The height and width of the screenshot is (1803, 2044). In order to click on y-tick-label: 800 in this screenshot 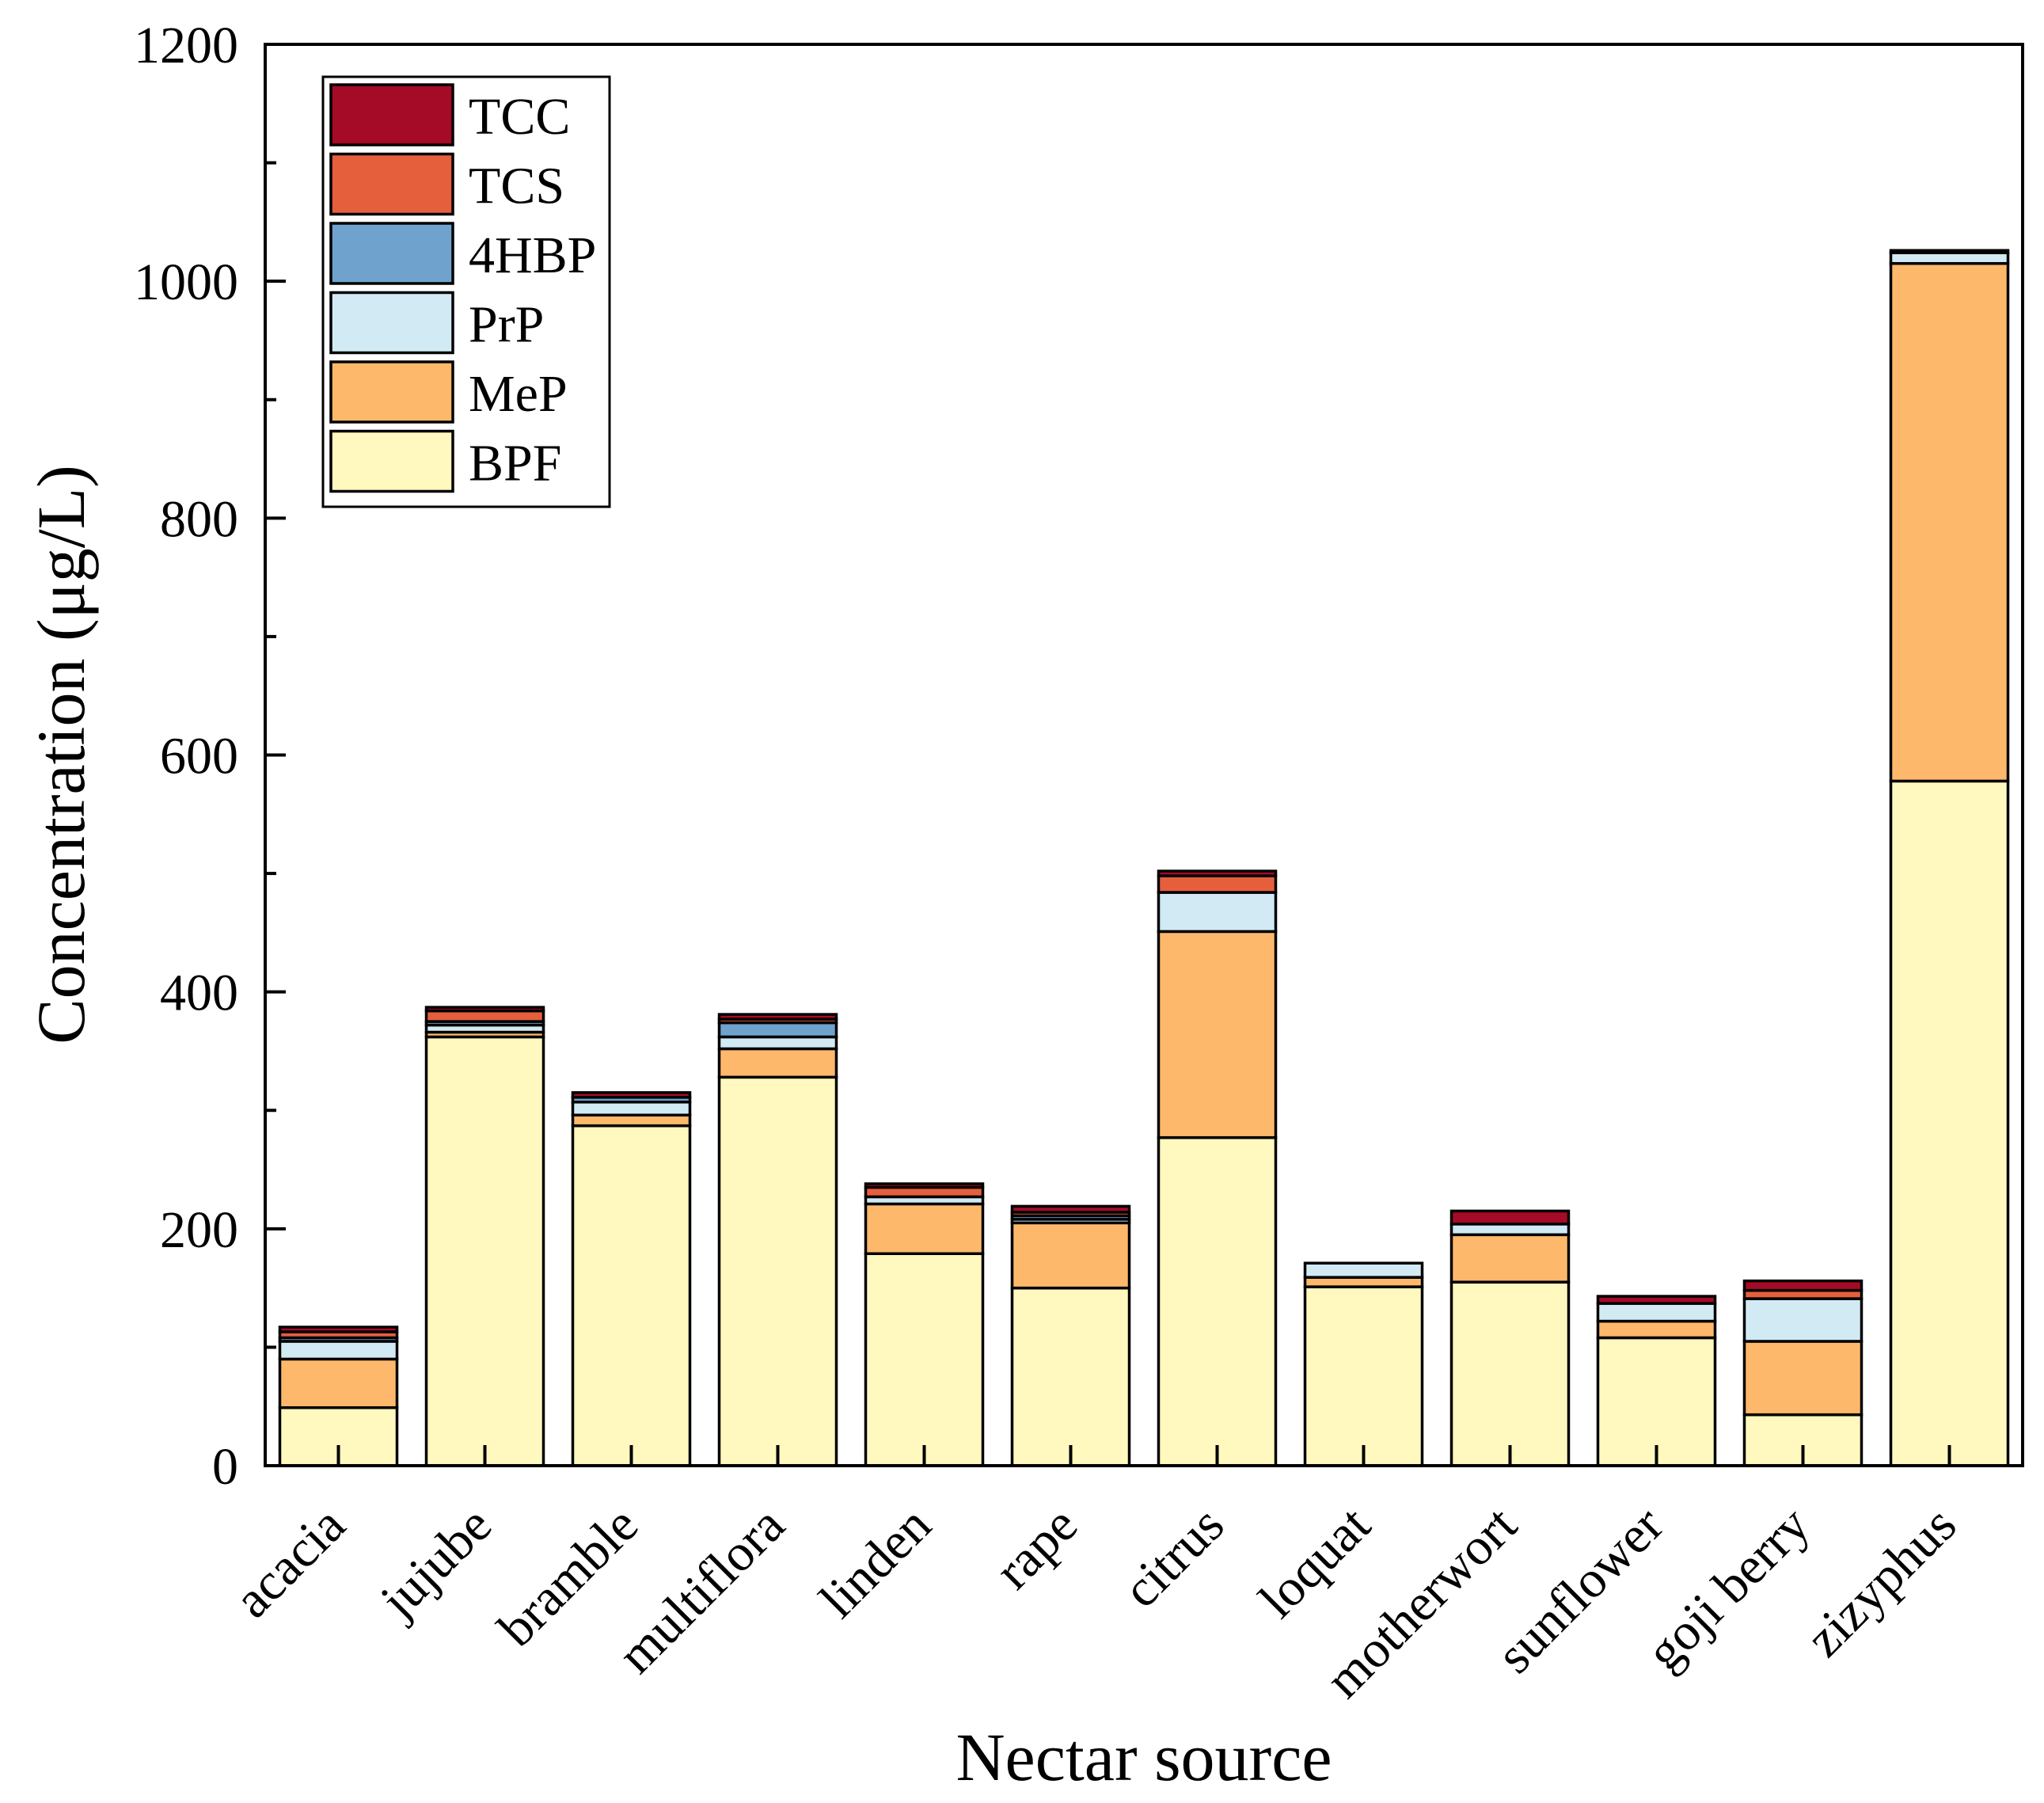, I will do `click(199, 519)`.